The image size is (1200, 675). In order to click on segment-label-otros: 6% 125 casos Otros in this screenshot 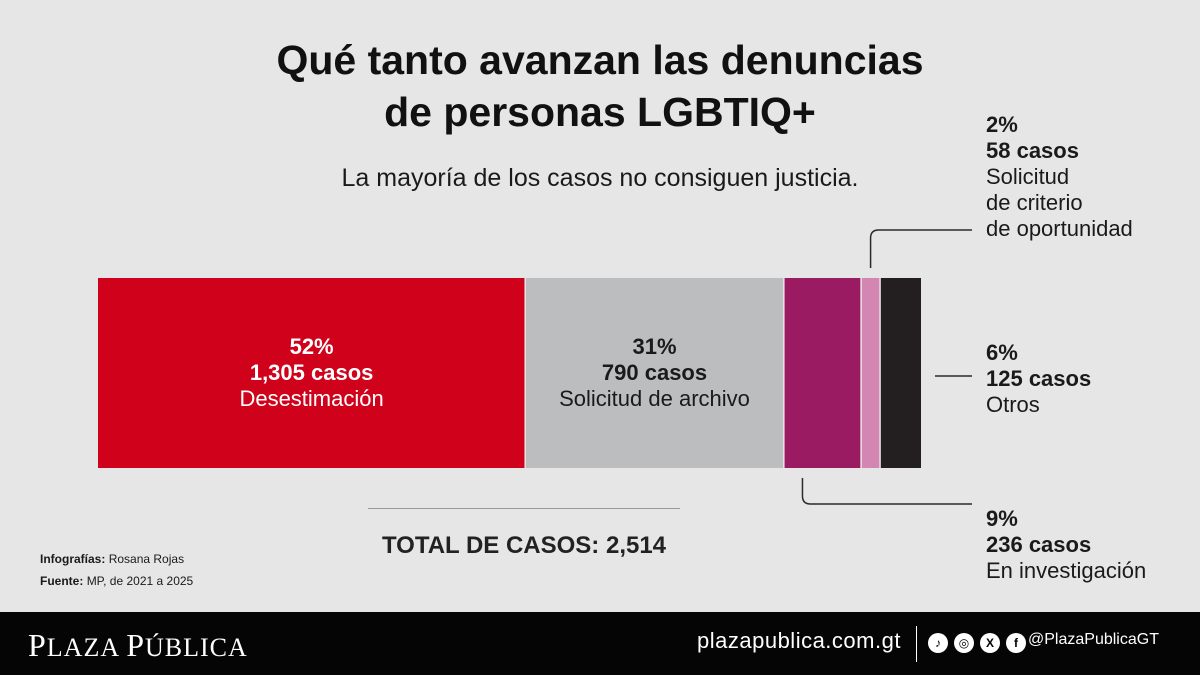, I will do `click(1038, 379)`.